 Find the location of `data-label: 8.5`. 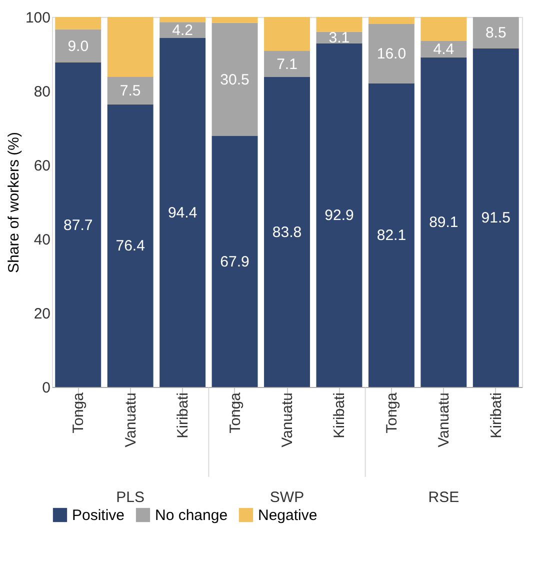

data-label: 8.5 is located at coordinates (495, 33).